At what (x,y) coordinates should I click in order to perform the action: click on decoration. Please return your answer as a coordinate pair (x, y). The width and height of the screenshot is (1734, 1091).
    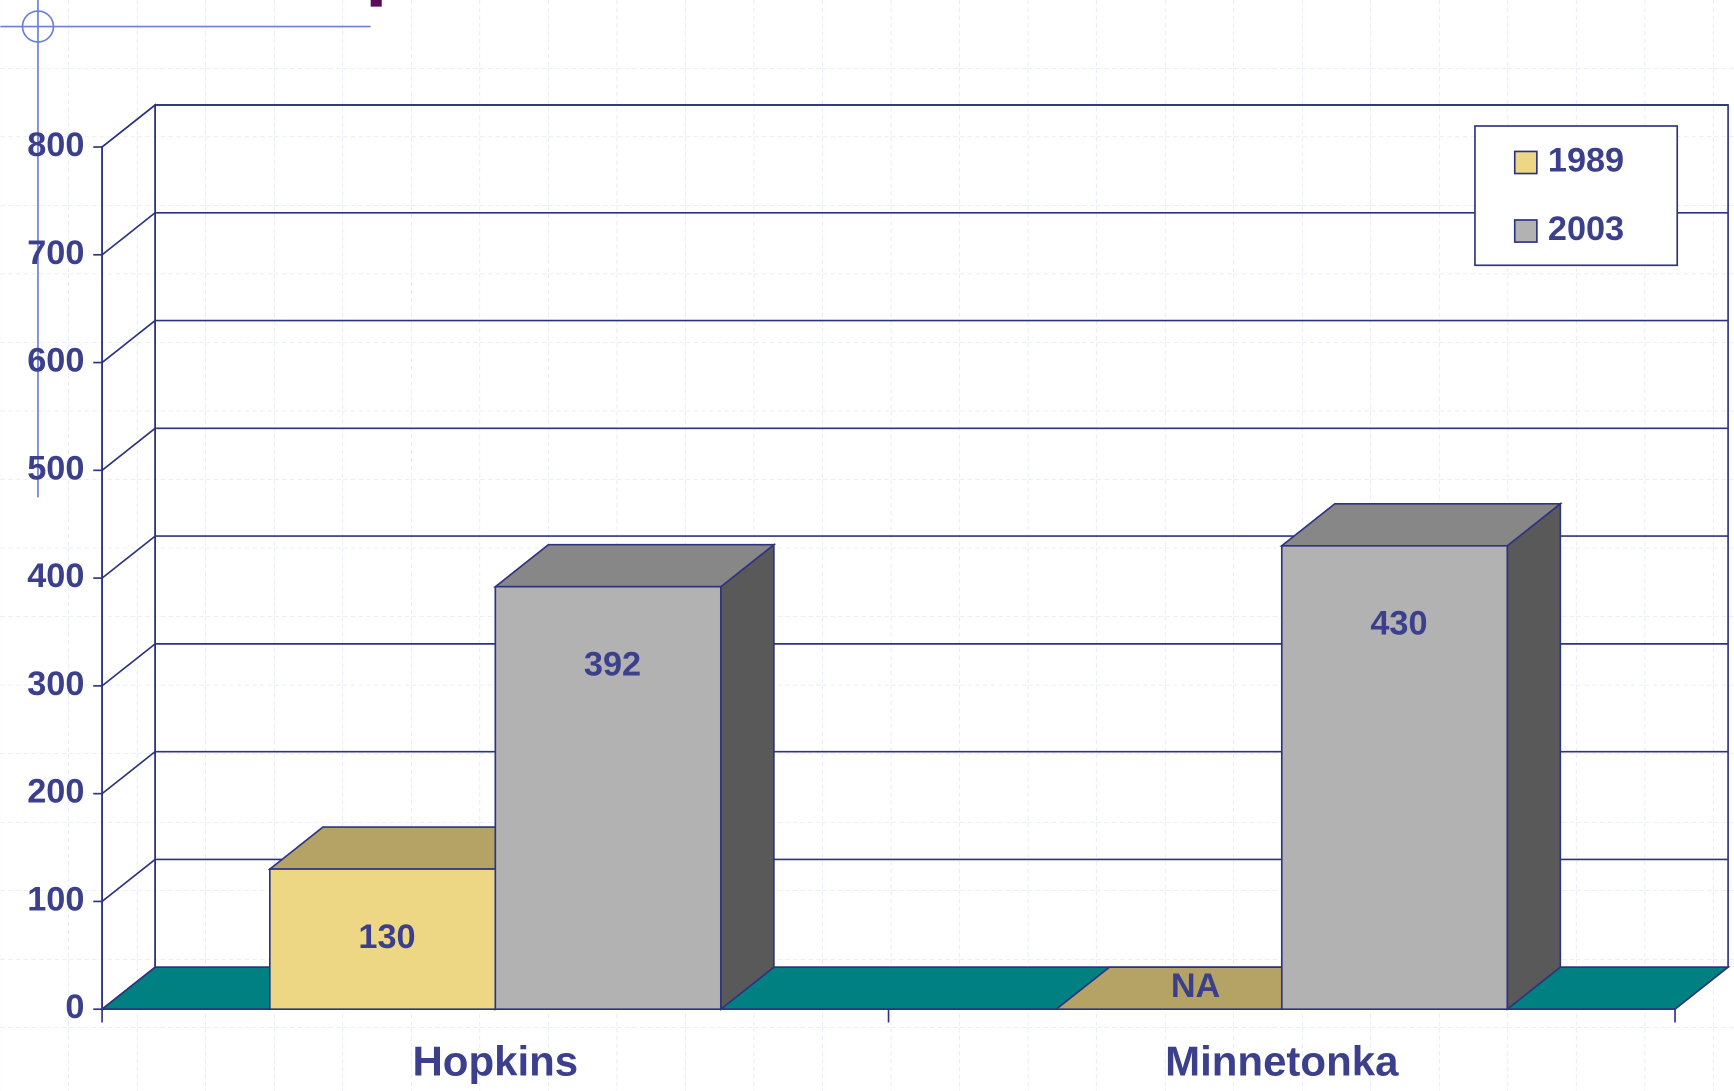
    Looking at the image, I should click on (185, 249).